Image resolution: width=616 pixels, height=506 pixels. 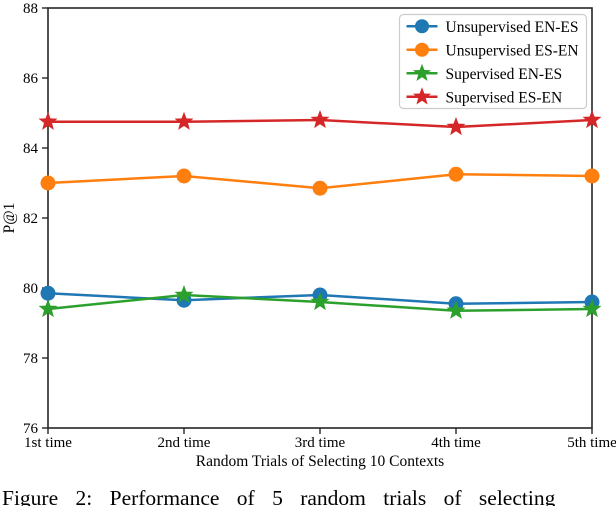 What do you see at coordinates (512, 27) in the screenshot?
I see `legend-label-unsupervised-en-es: Unsupervised EN-ES` at bounding box center [512, 27].